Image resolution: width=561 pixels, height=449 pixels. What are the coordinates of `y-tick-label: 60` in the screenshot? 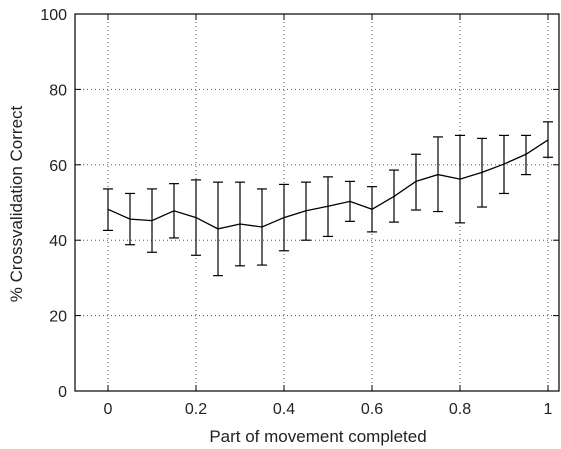 It's located at (58, 166).